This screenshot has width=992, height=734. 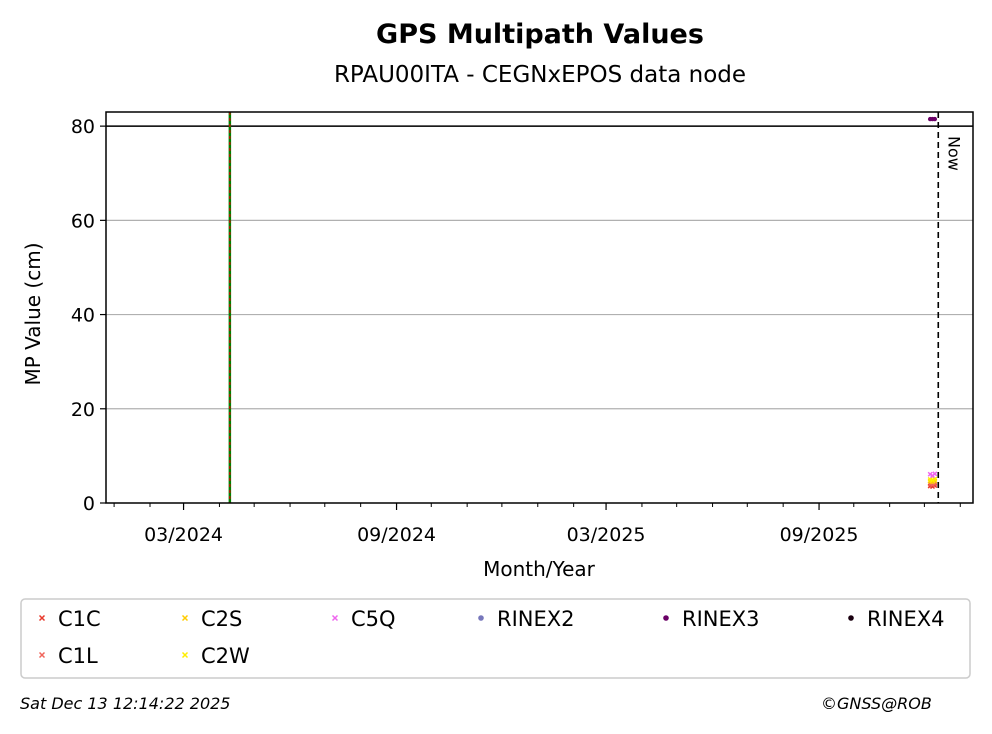 What do you see at coordinates (225, 656) in the screenshot?
I see `legend-label: C2W` at bounding box center [225, 656].